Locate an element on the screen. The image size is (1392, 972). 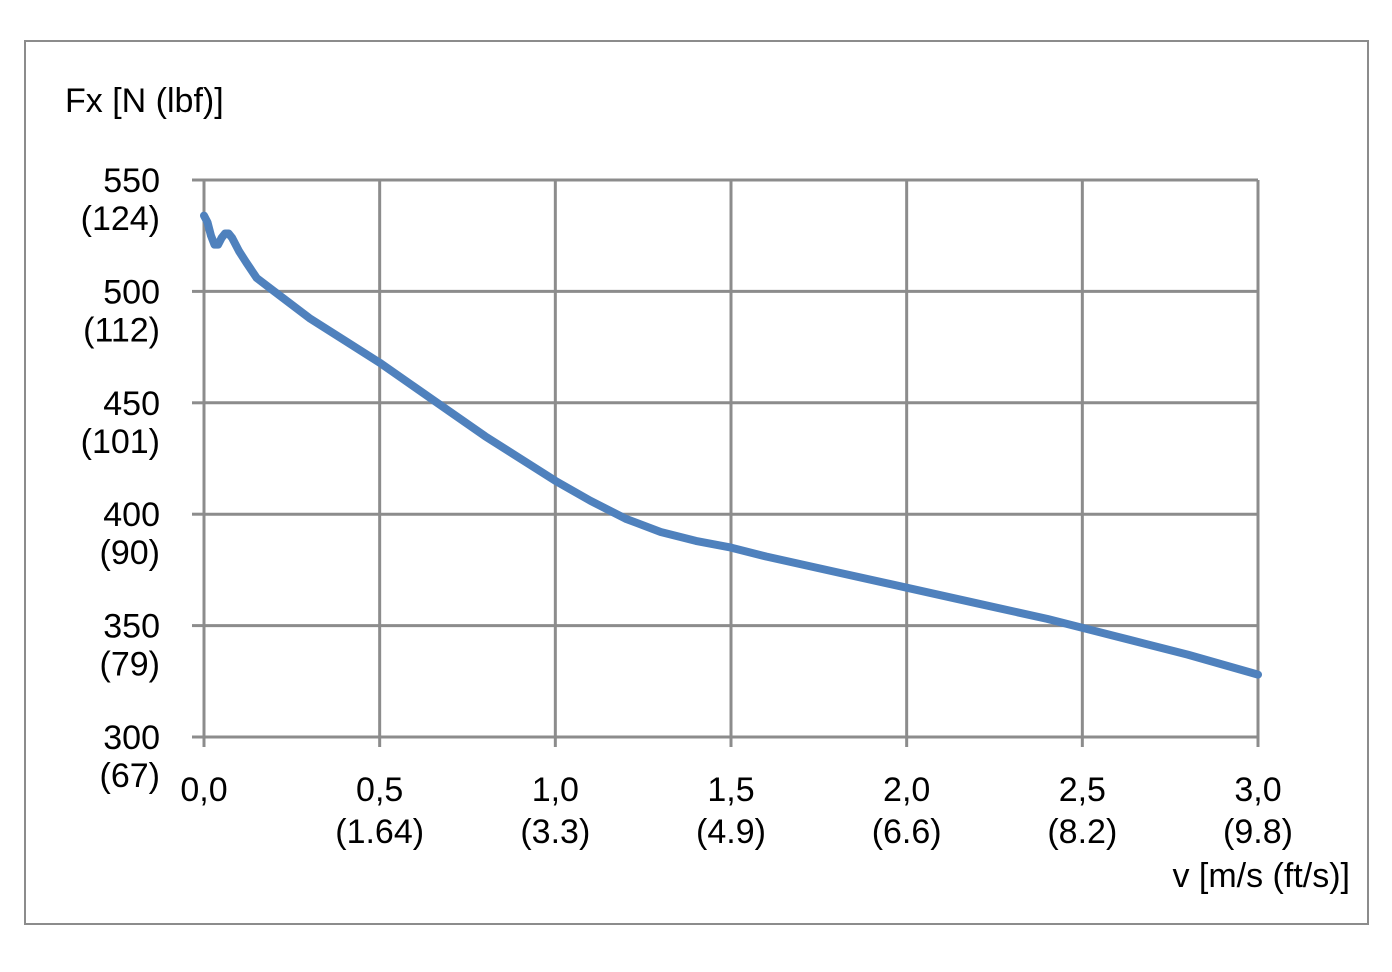
y-axis-label: Fx [N (lbf)] is located at coordinates (144, 101).